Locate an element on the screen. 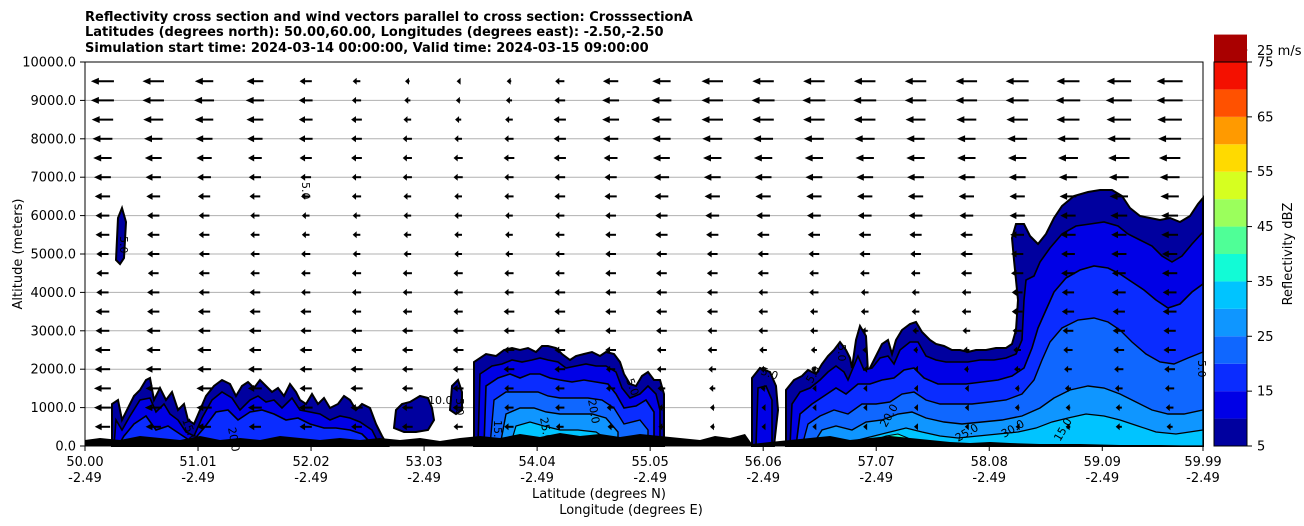 Image resolution: width=1304 pixels, height=526 pixels. y-tick-label: 2000.0 is located at coordinates (54, 370).